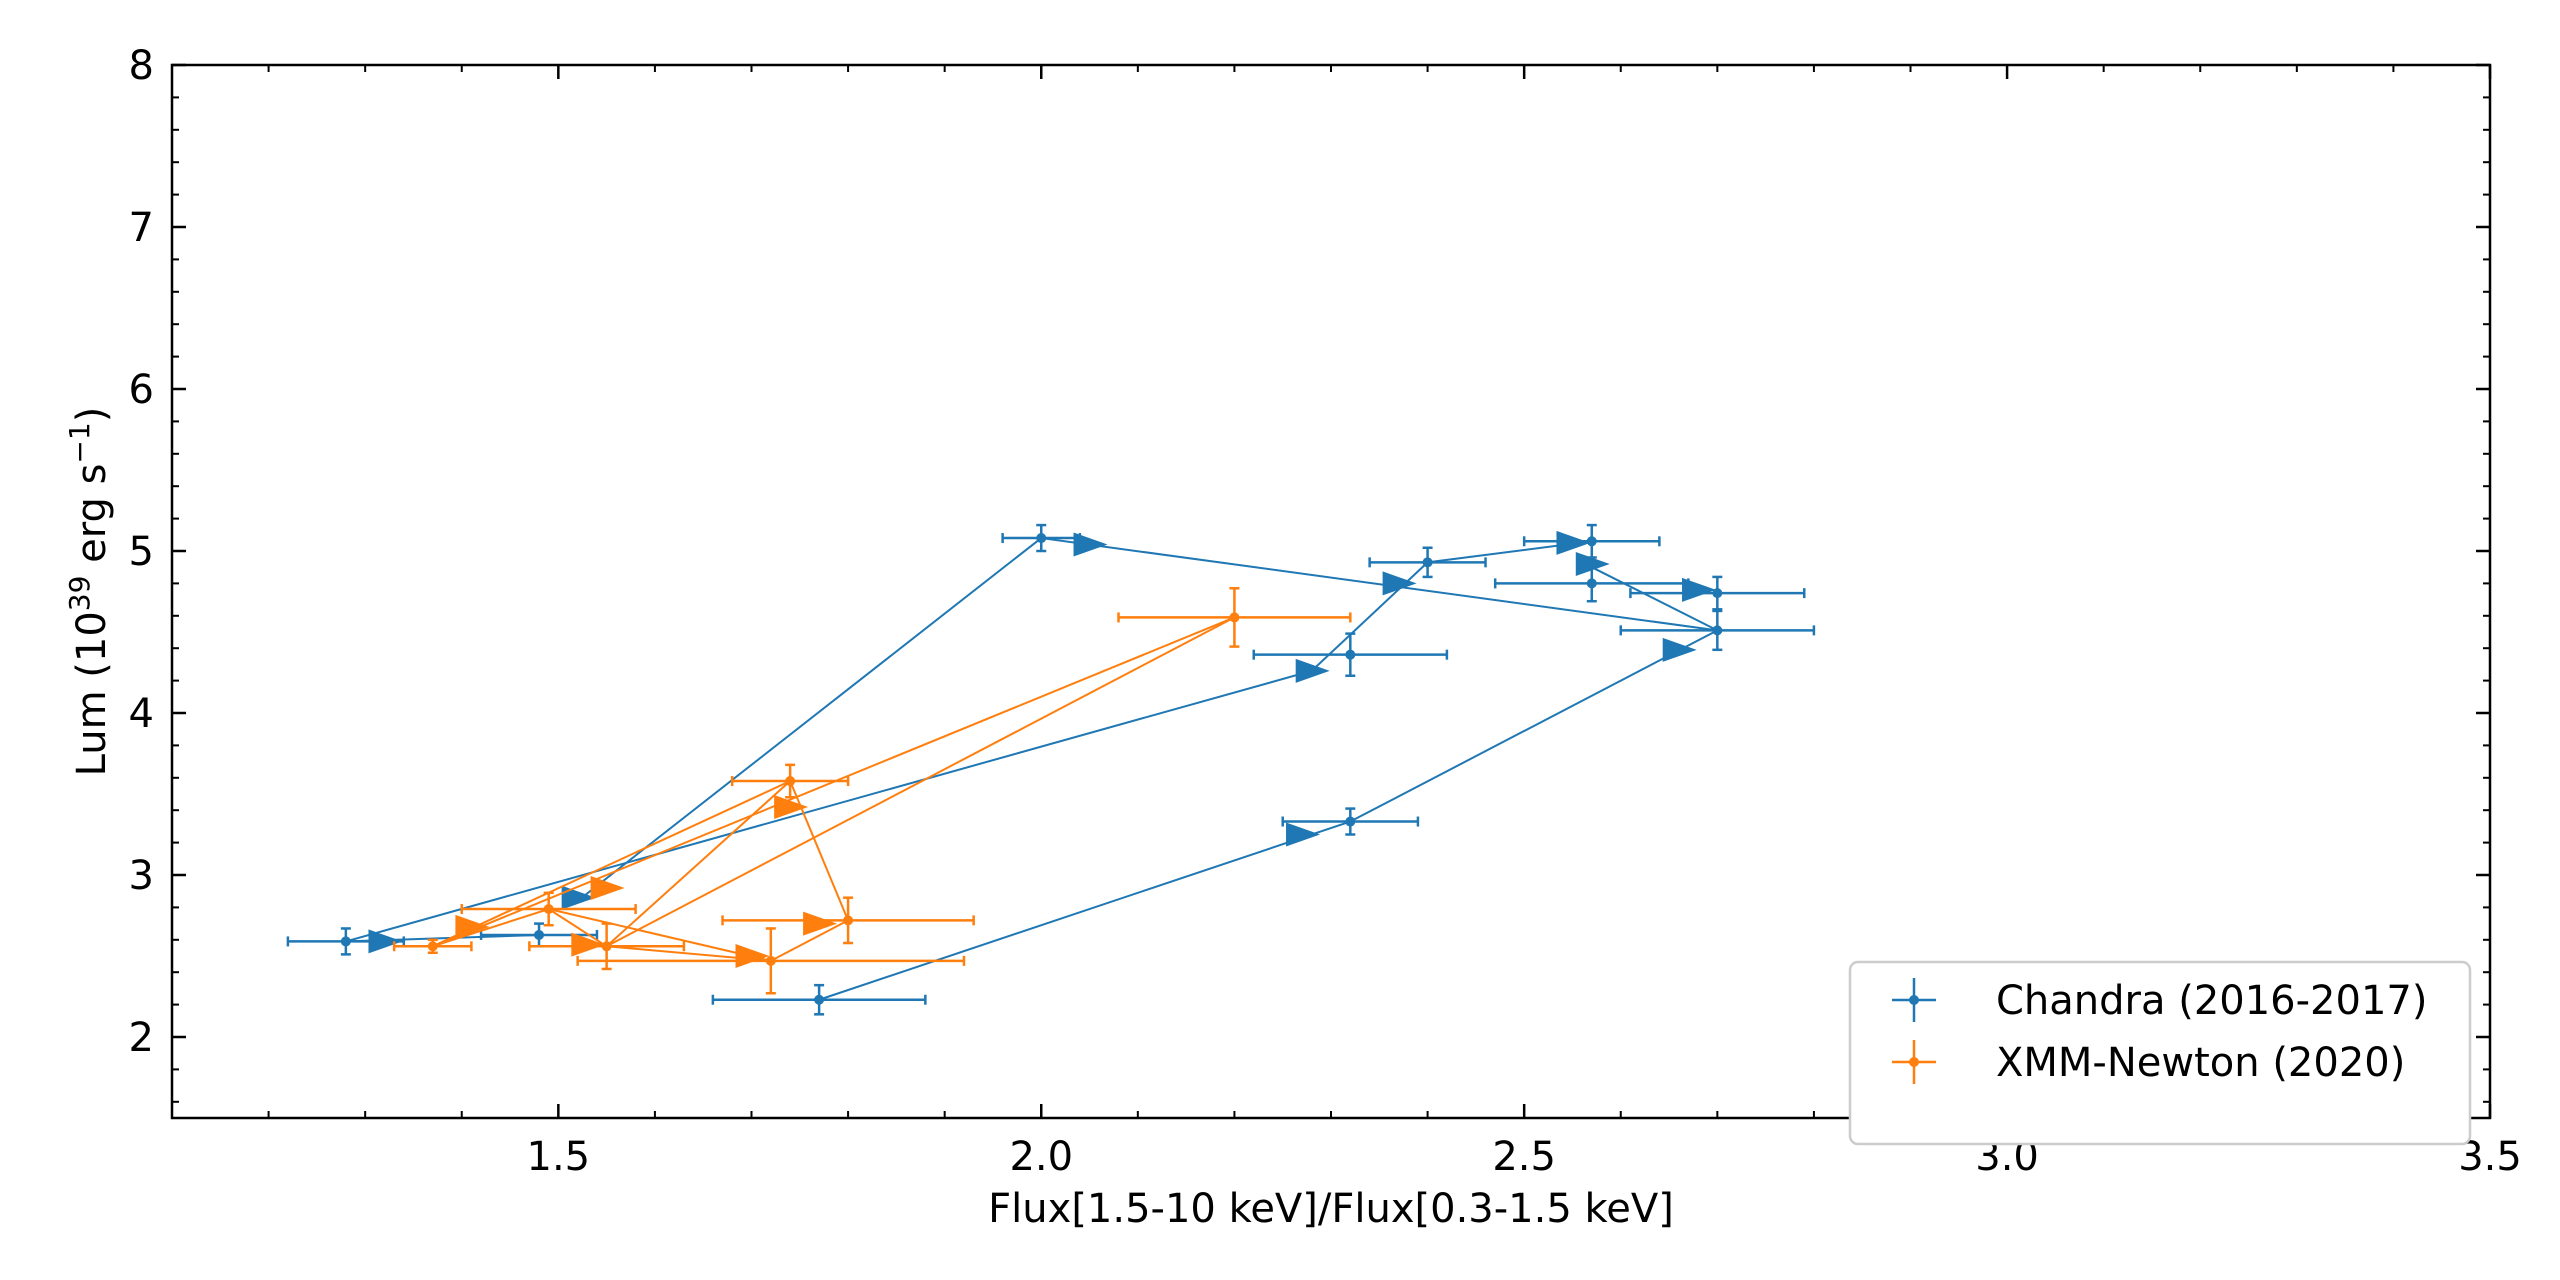 The width and height of the screenshot is (2560, 1280). I want to click on x-tick-label: 1.5, so click(559, 1157).